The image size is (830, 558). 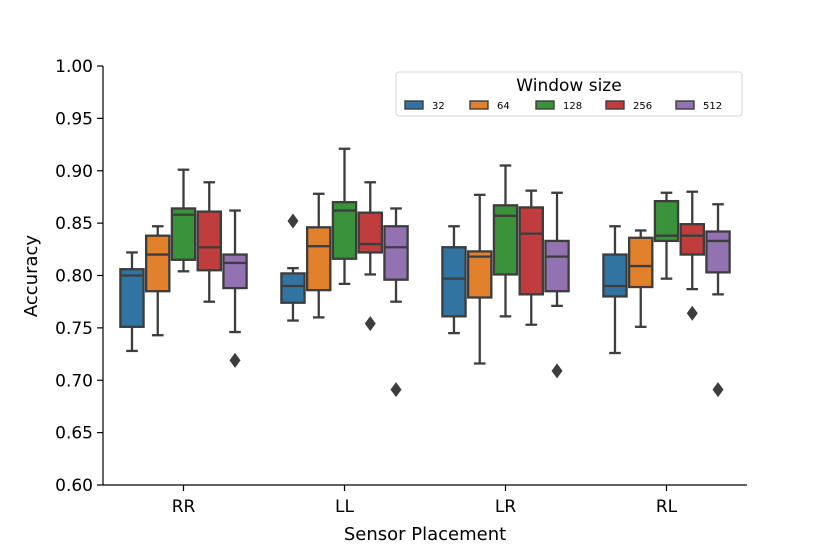 What do you see at coordinates (74, 119) in the screenshot?
I see `y-tick-label: 0.95` at bounding box center [74, 119].